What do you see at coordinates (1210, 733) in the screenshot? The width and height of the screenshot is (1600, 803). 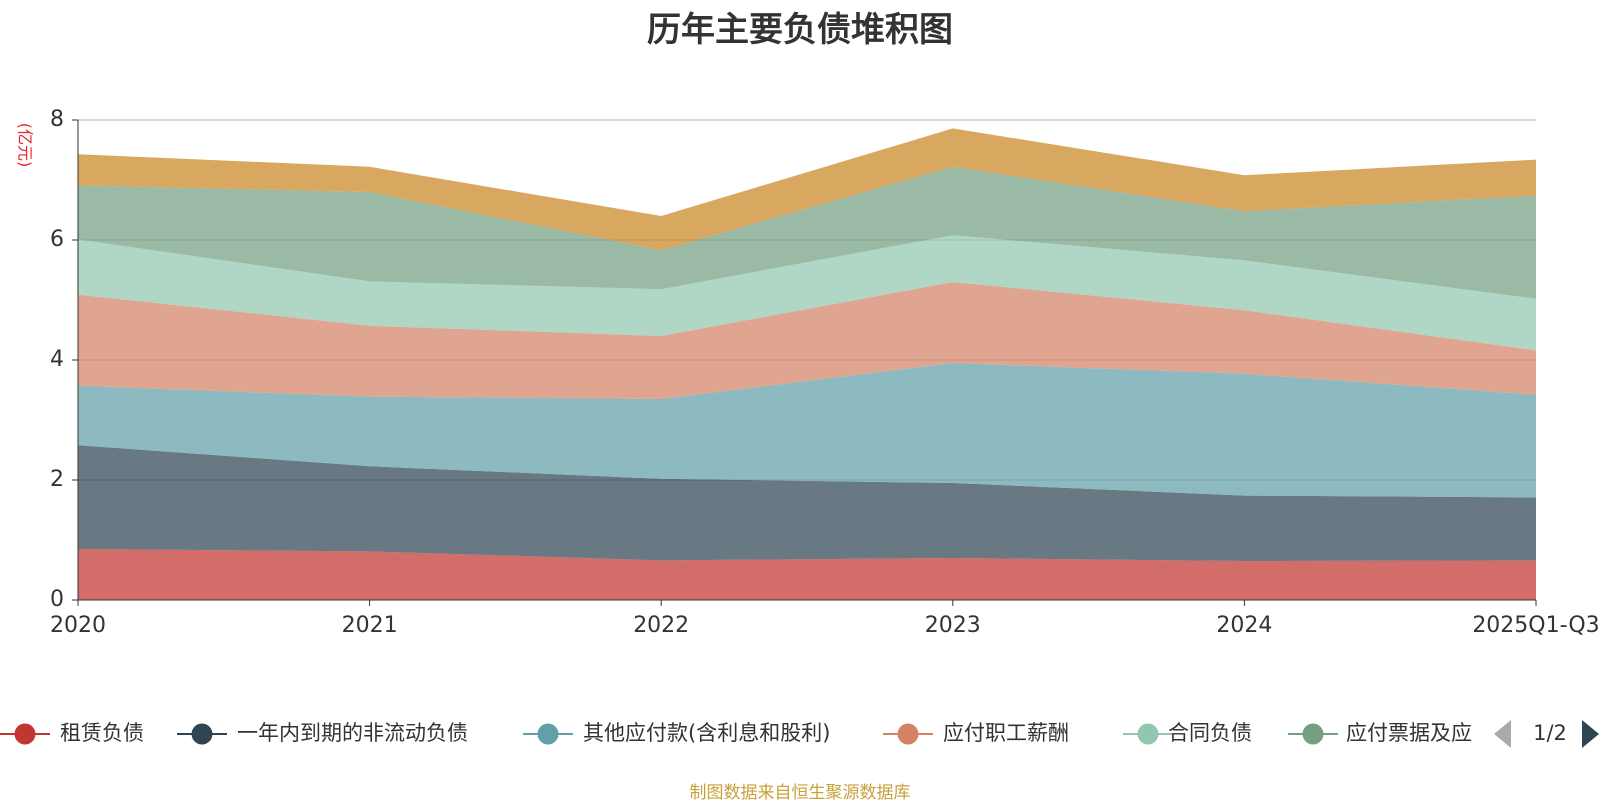 I see `legend-label: 合同负债` at bounding box center [1210, 733].